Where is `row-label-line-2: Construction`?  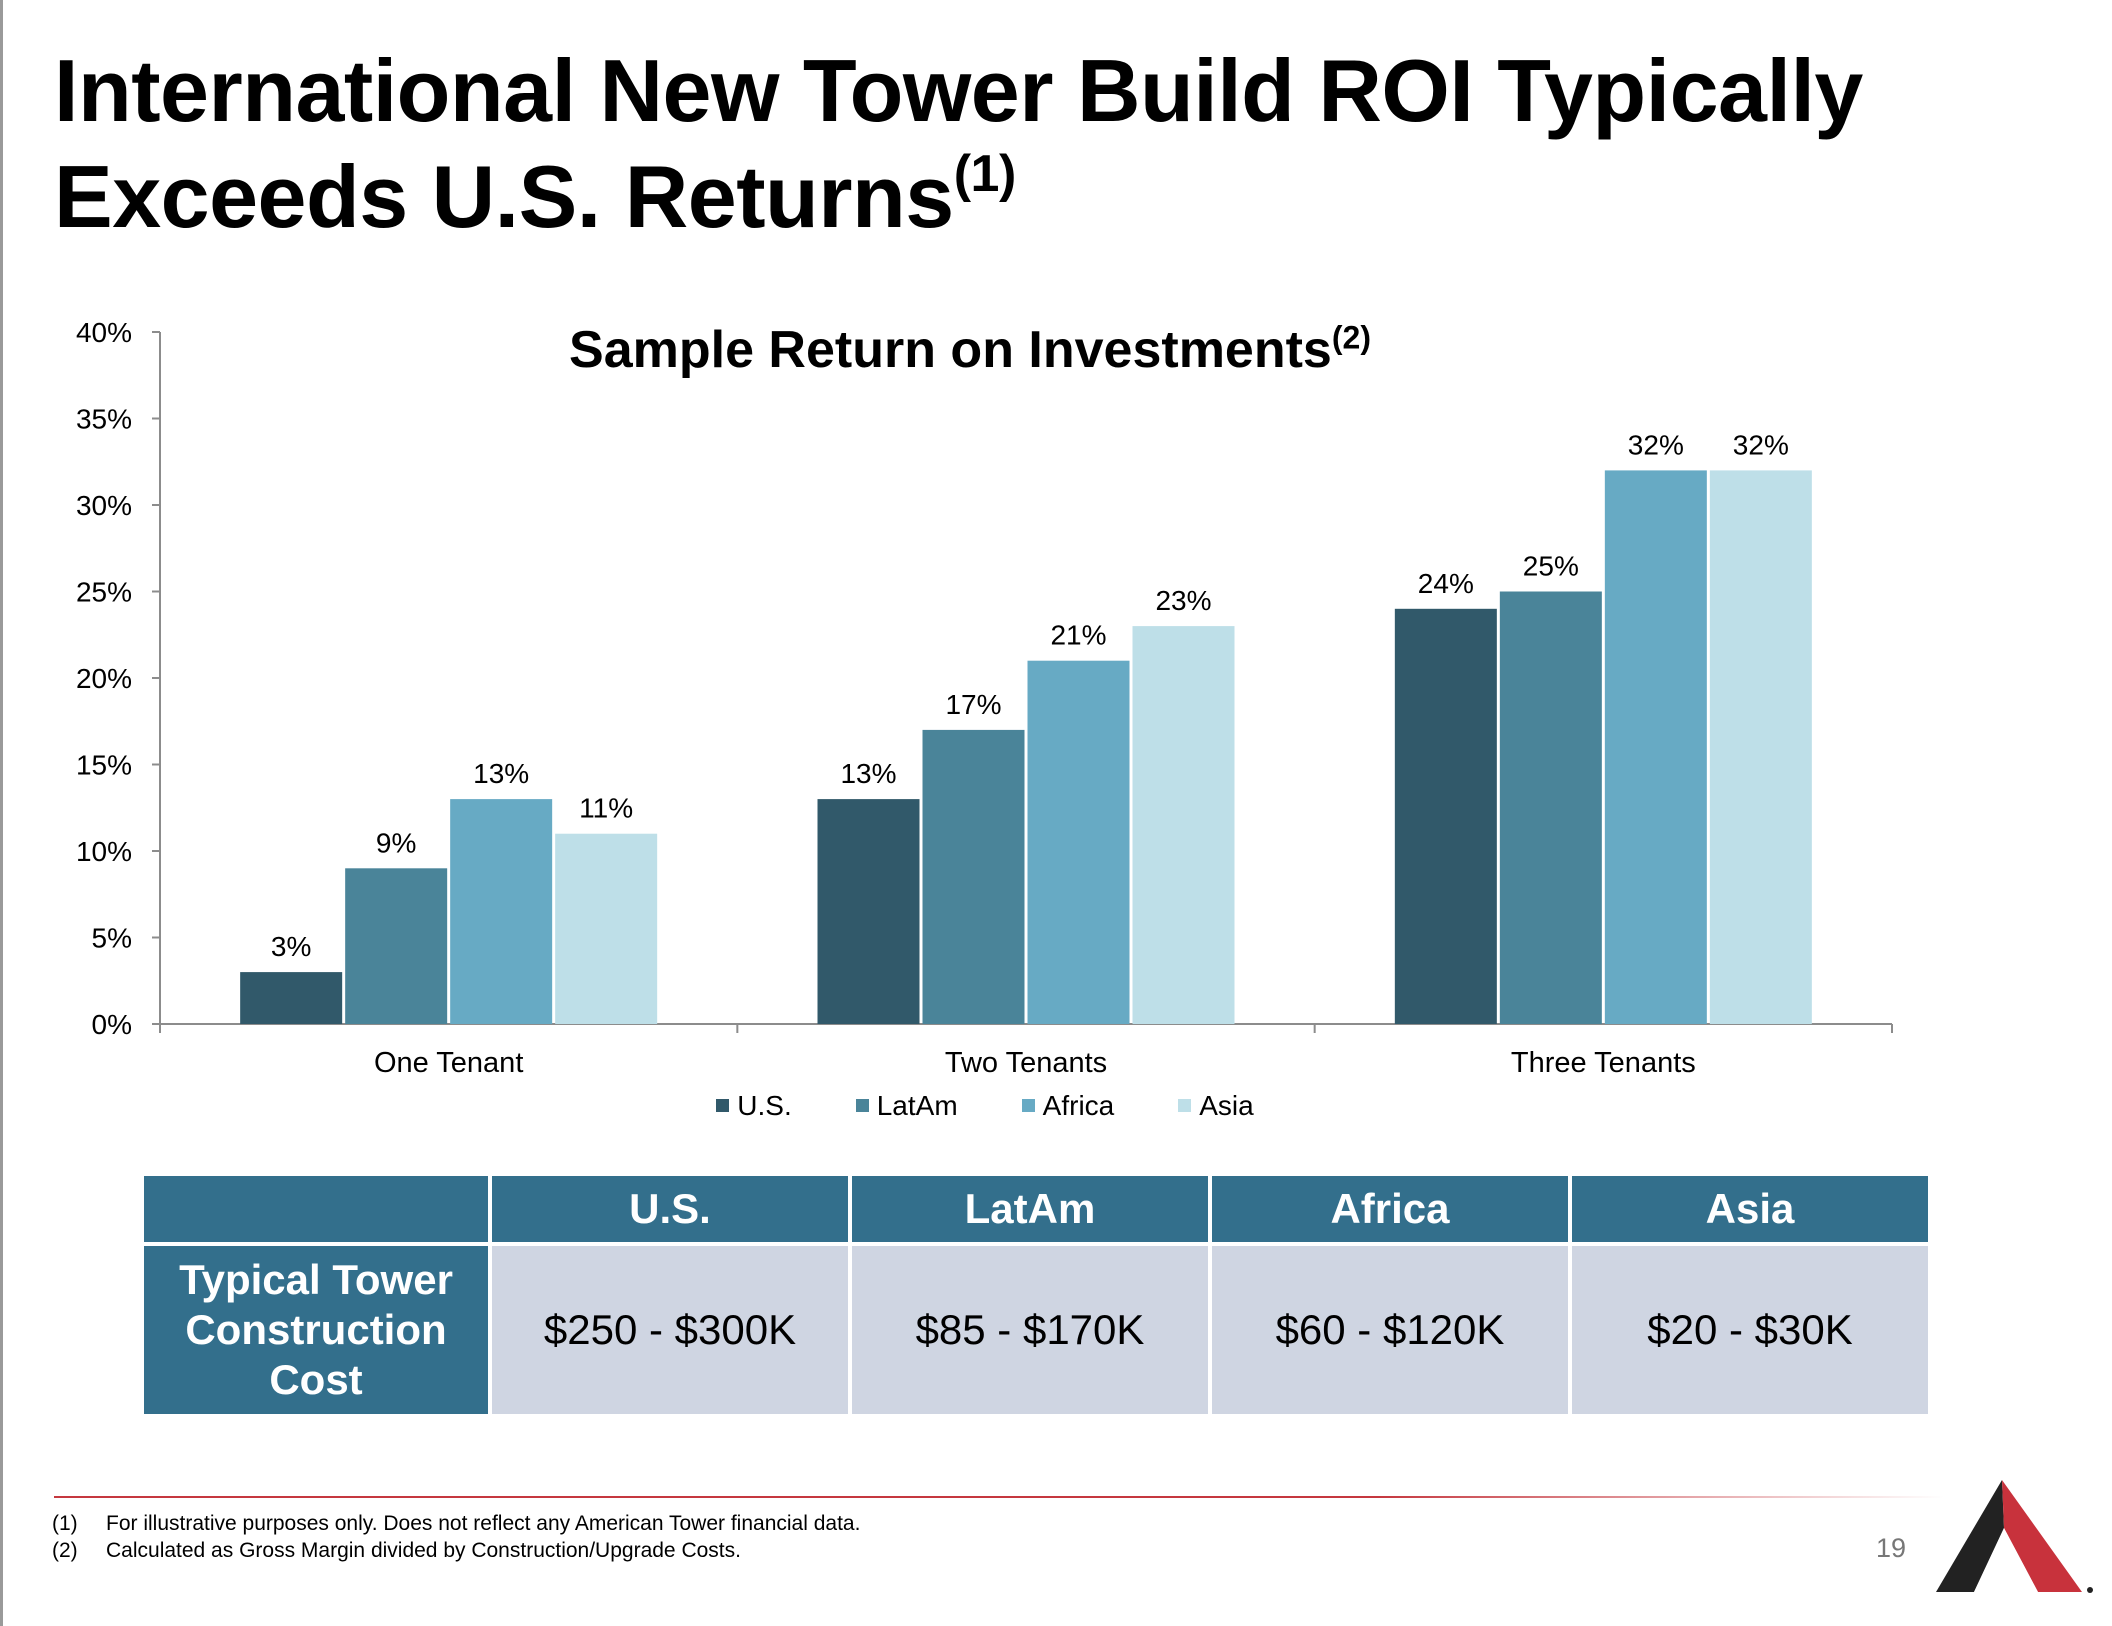 row-label-line-2: Construction is located at coordinates (316, 1329).